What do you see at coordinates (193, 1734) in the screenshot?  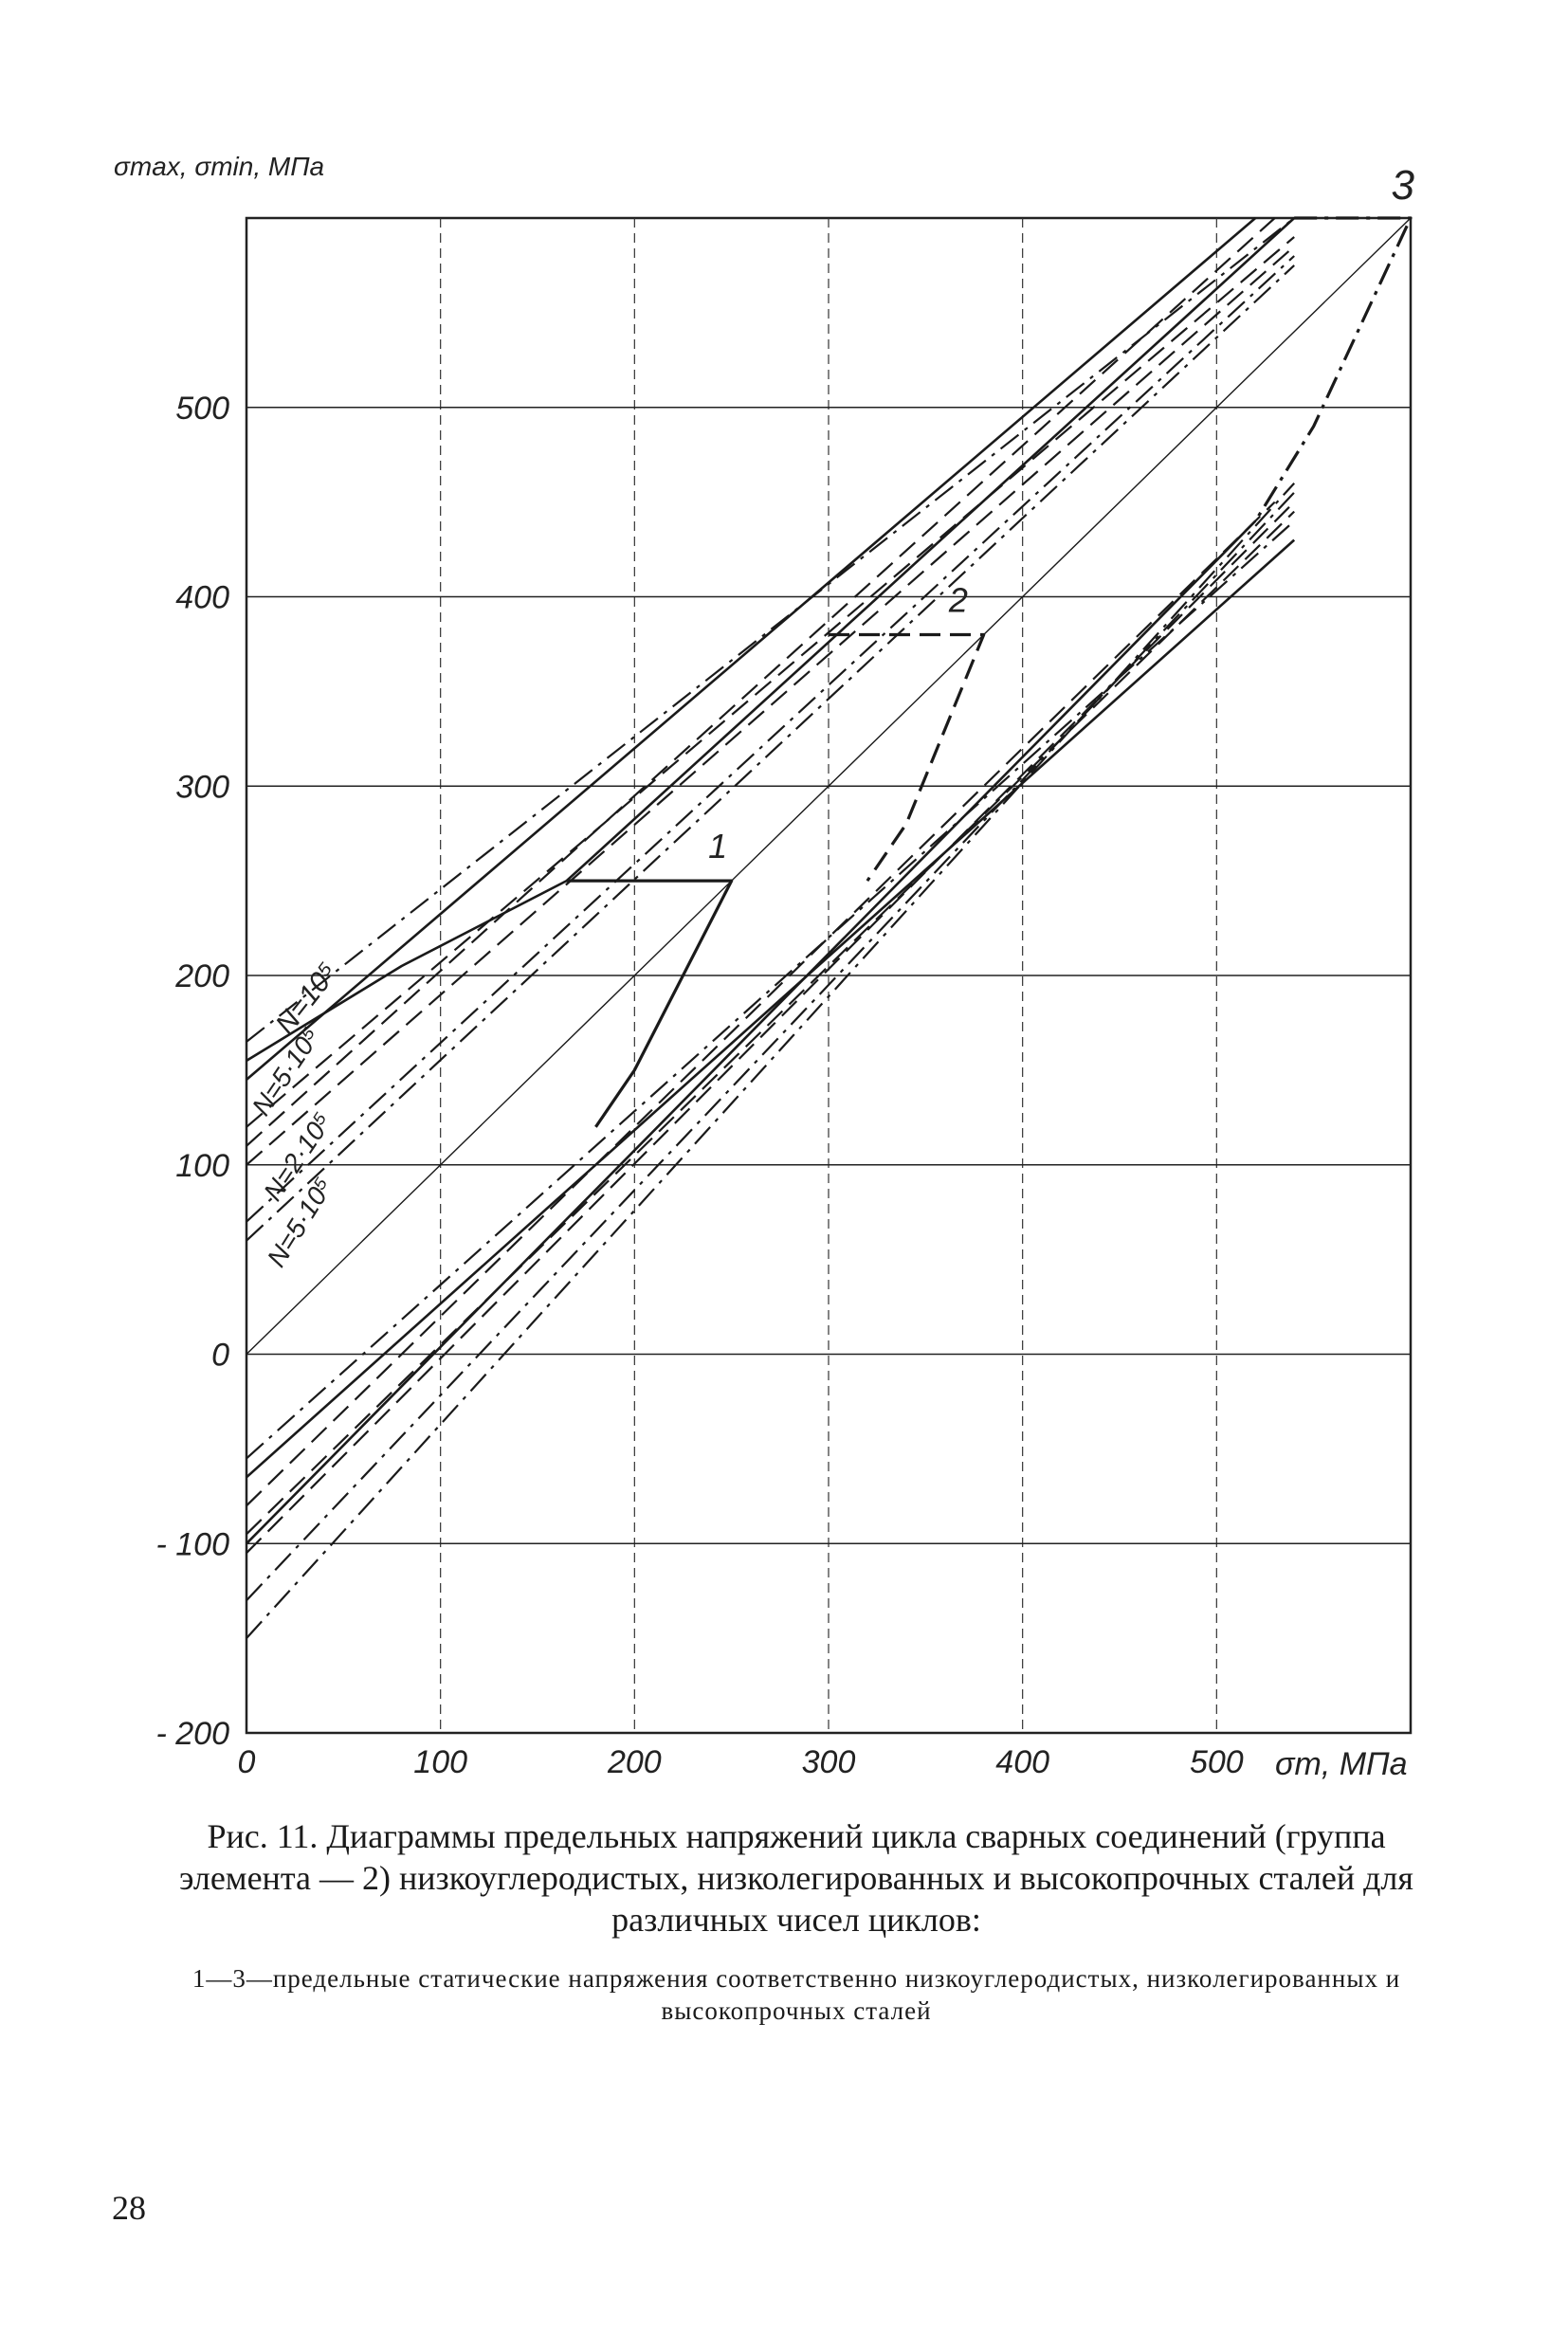 I see `y-tick-label: - 200` at bounding box center [193, 1734].